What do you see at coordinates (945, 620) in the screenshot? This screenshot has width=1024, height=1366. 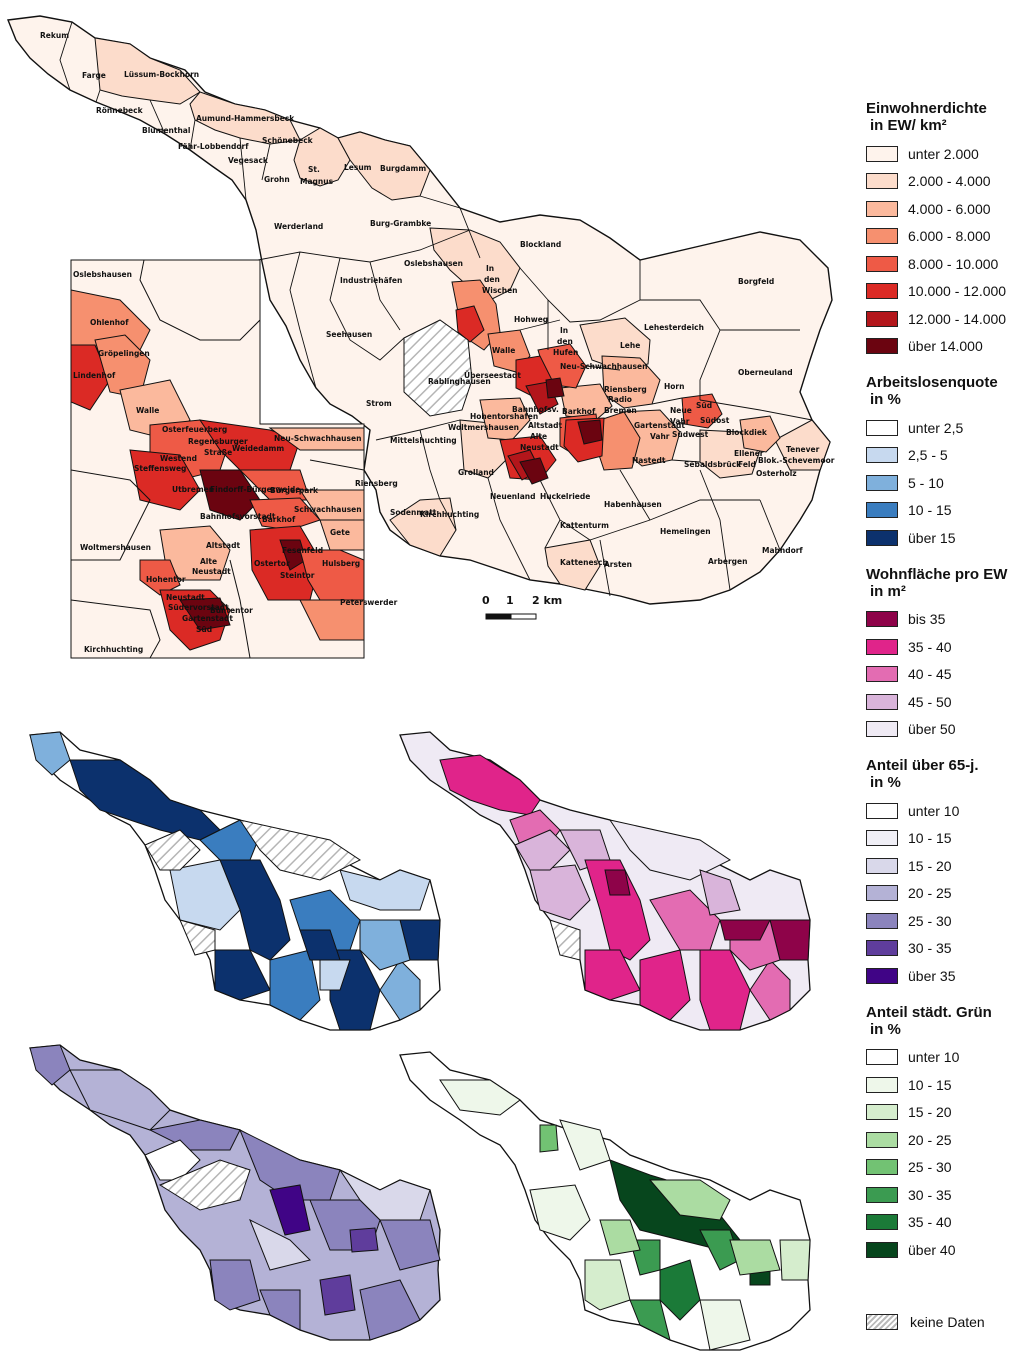 I see `legend-item: bis 35` at bounding box center [945, 620].